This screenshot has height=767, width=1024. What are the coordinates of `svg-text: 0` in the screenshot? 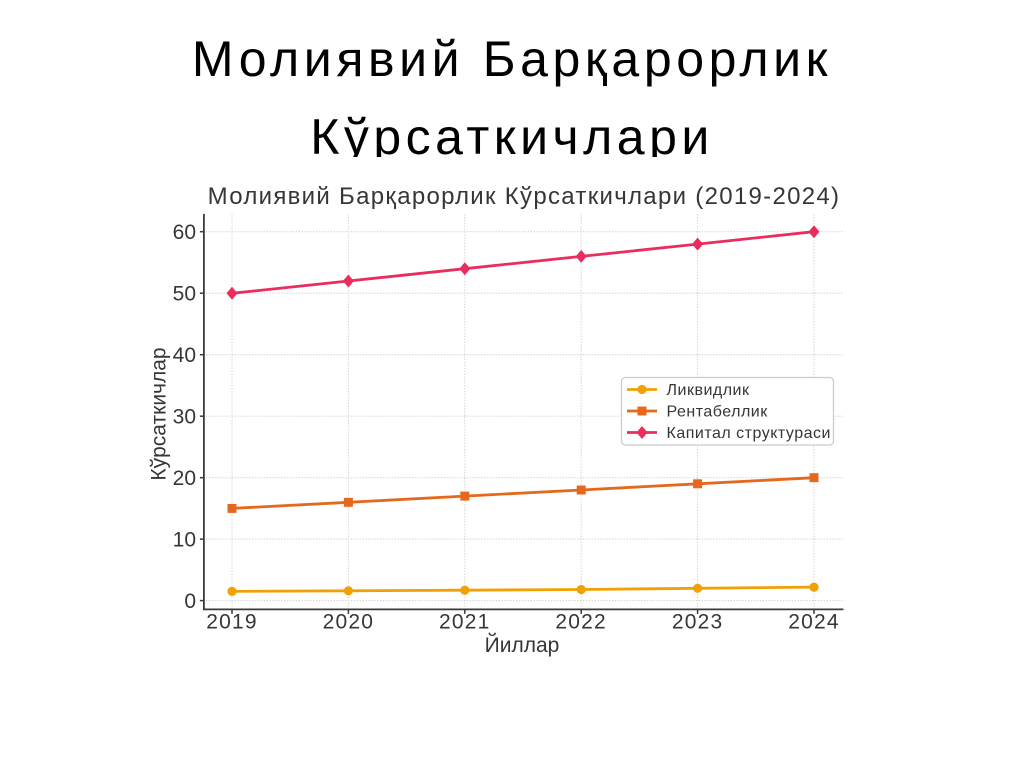 It's located at (190, 601).